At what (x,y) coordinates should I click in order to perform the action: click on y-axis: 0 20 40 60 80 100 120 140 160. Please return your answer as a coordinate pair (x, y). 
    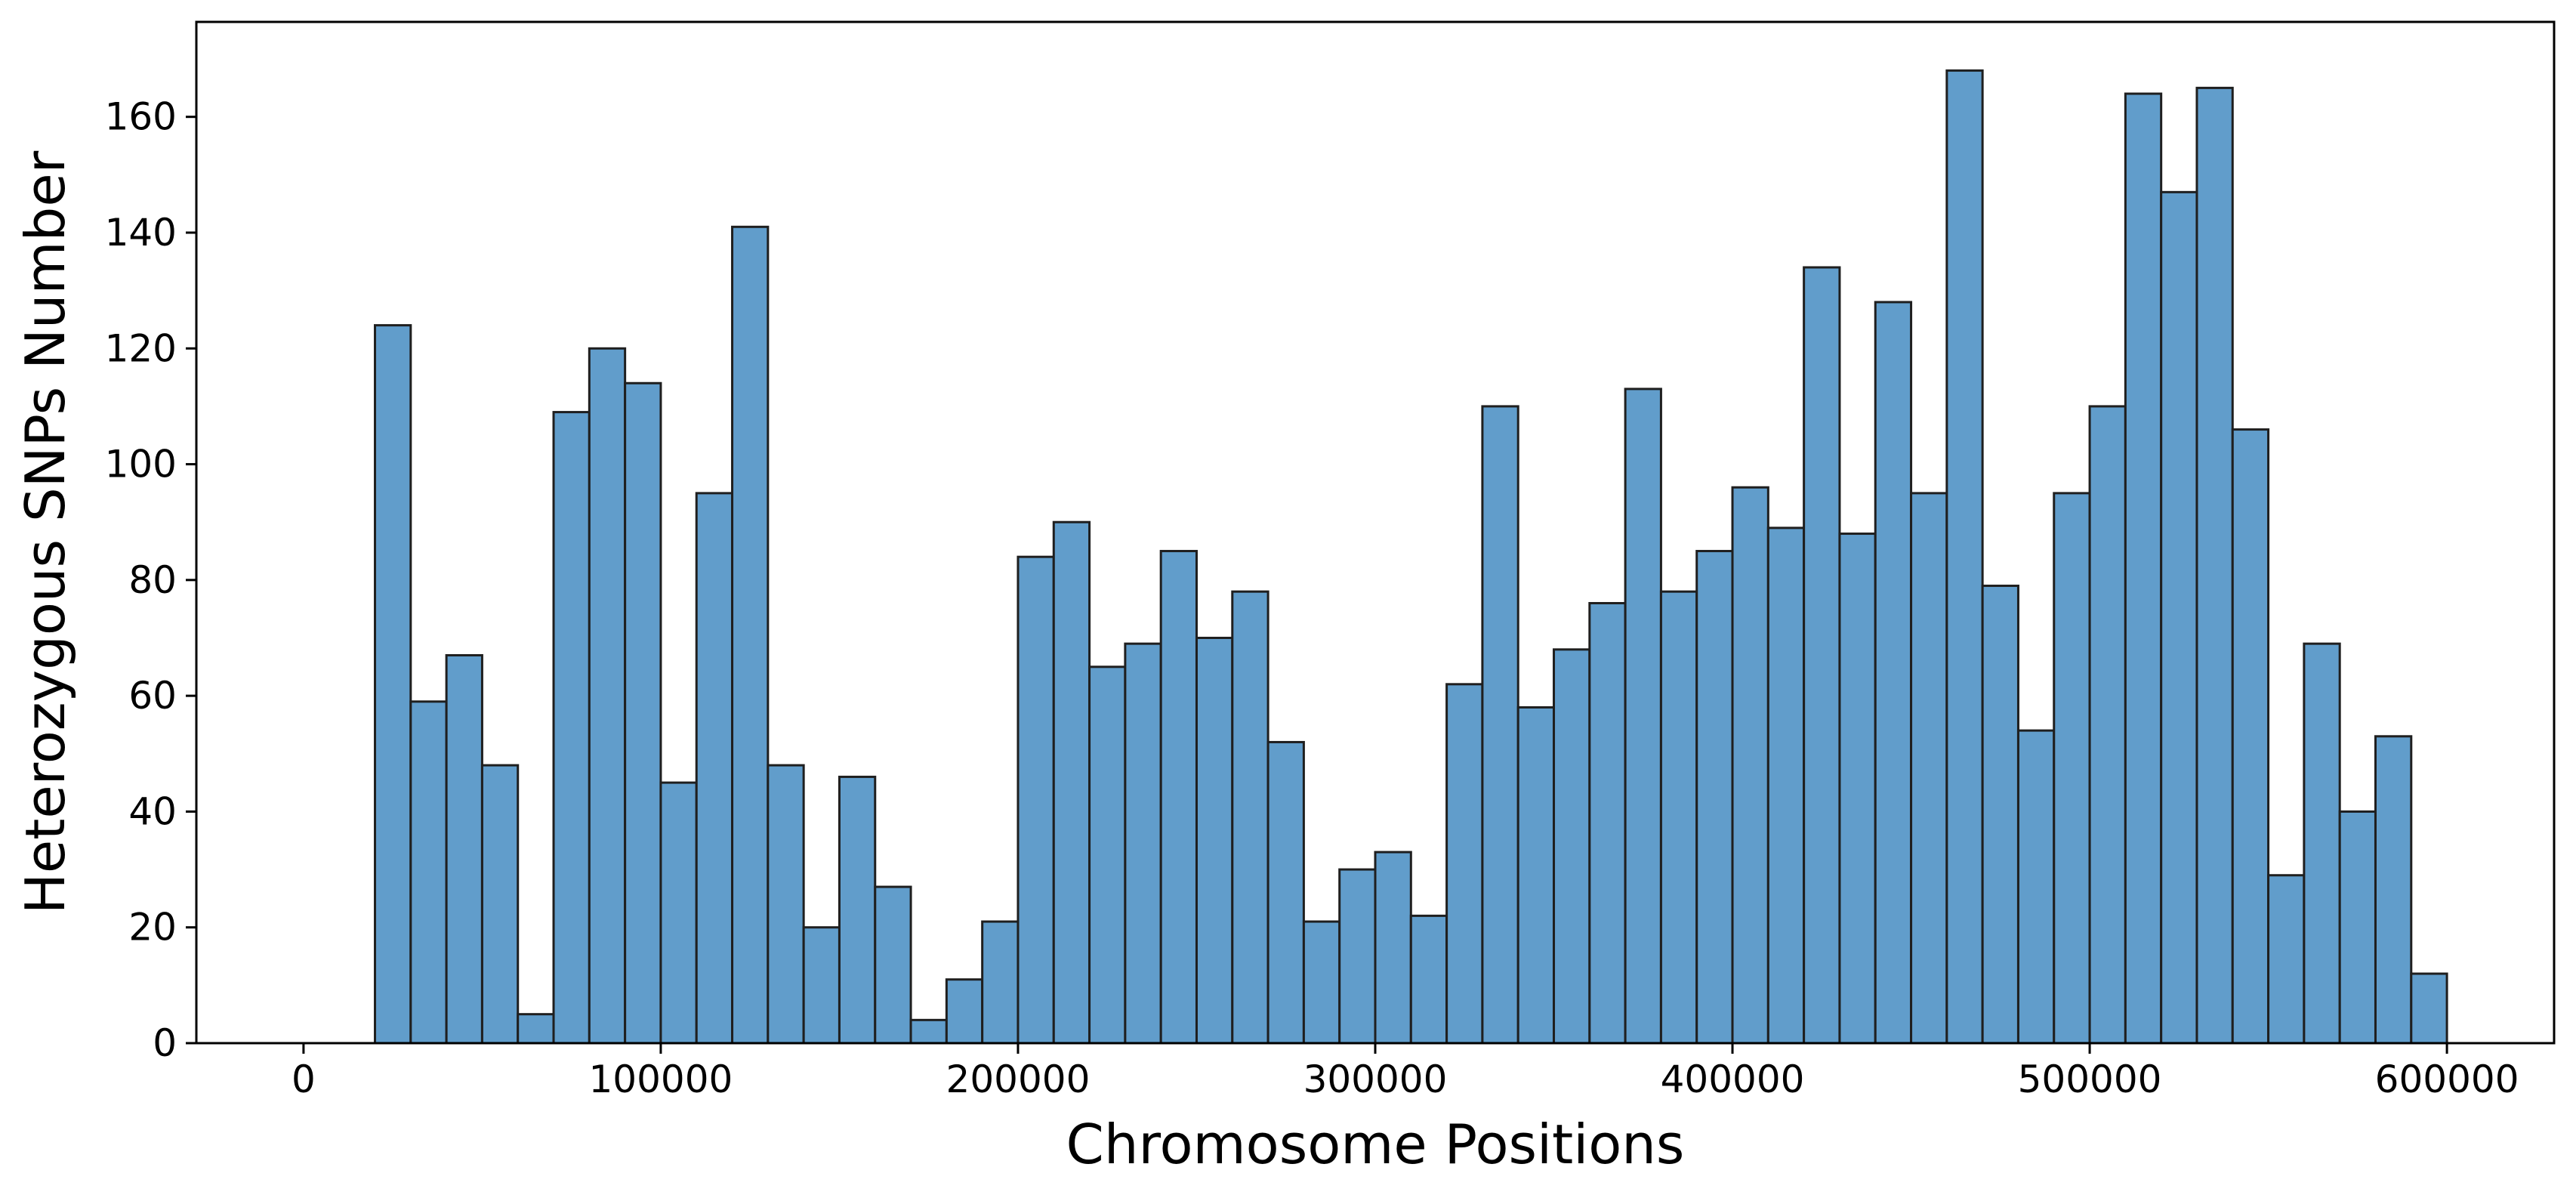
    Looking at the image, I should click on (150, 580).